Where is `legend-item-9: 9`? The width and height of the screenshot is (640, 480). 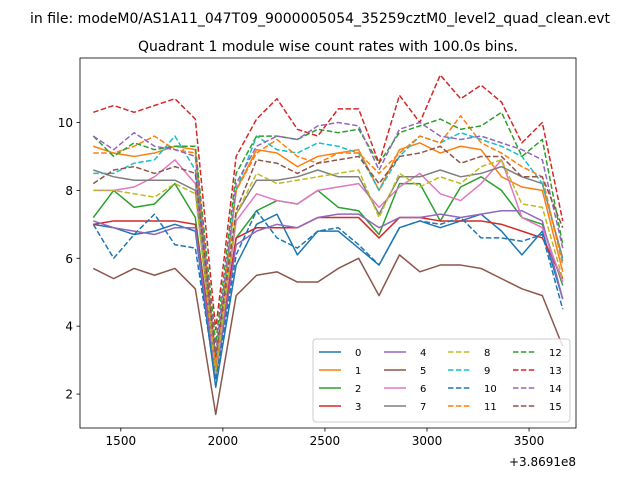
legend-item-9: 9 is located at coordinates (469, 371).